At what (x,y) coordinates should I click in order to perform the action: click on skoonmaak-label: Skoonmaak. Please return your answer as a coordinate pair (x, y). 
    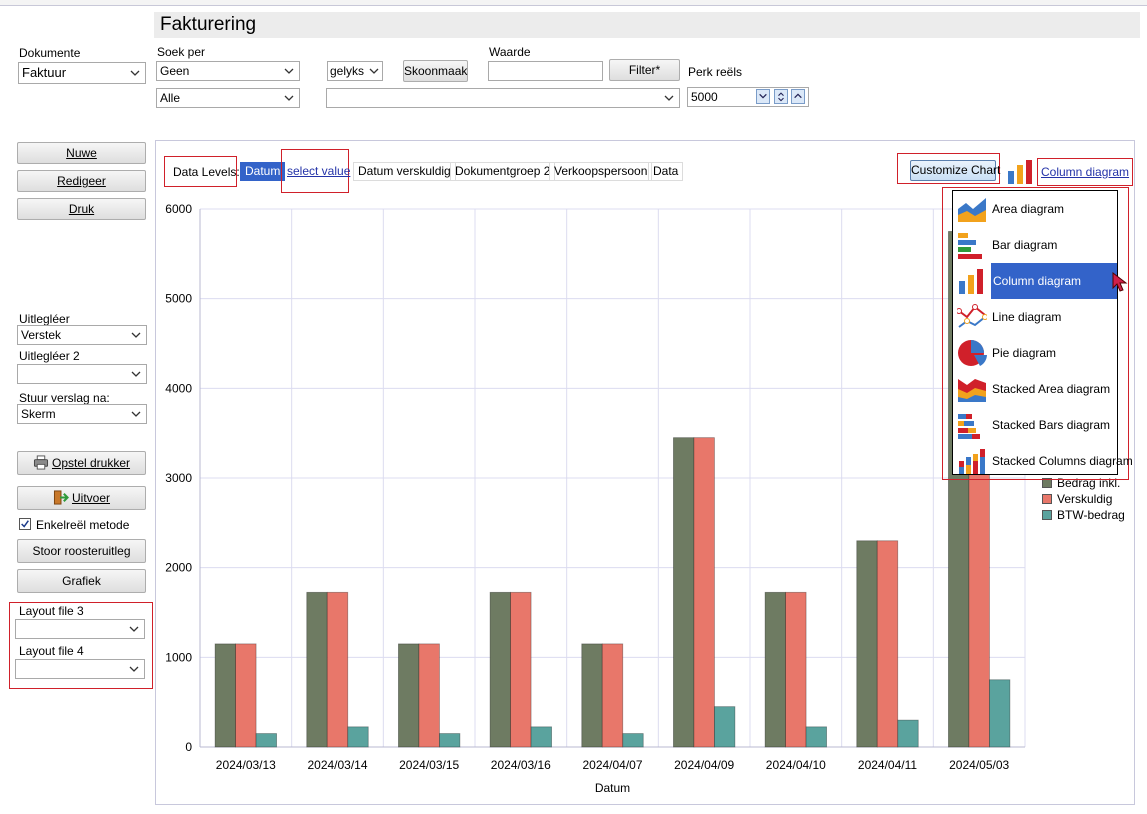
    Looking at the image, I should click on (436, 71).